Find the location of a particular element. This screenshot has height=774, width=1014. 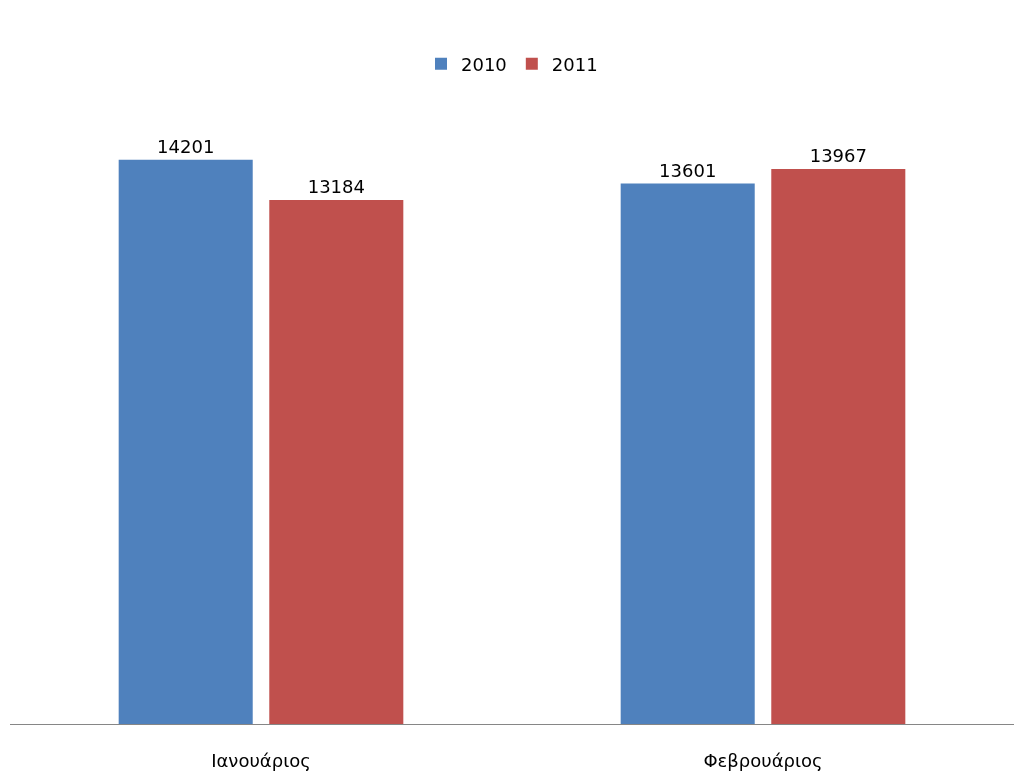

x-tick-label: Φεβρουάριος is located at coordinates (763, 760).